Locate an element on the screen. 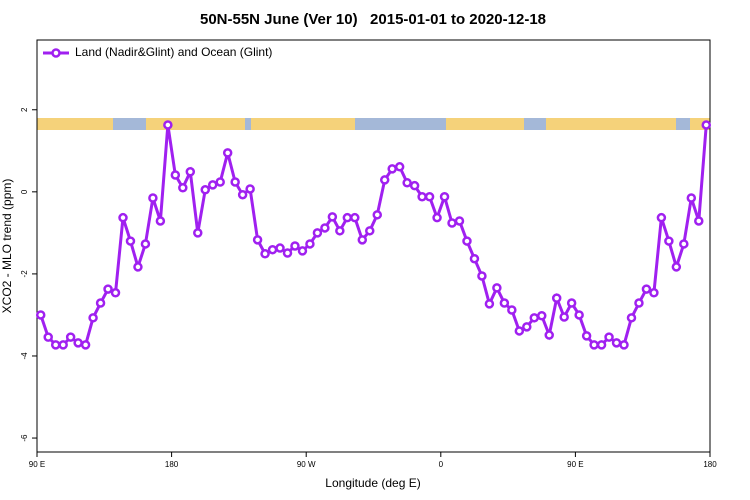  legend-marker is located at coordinates (56, 53).